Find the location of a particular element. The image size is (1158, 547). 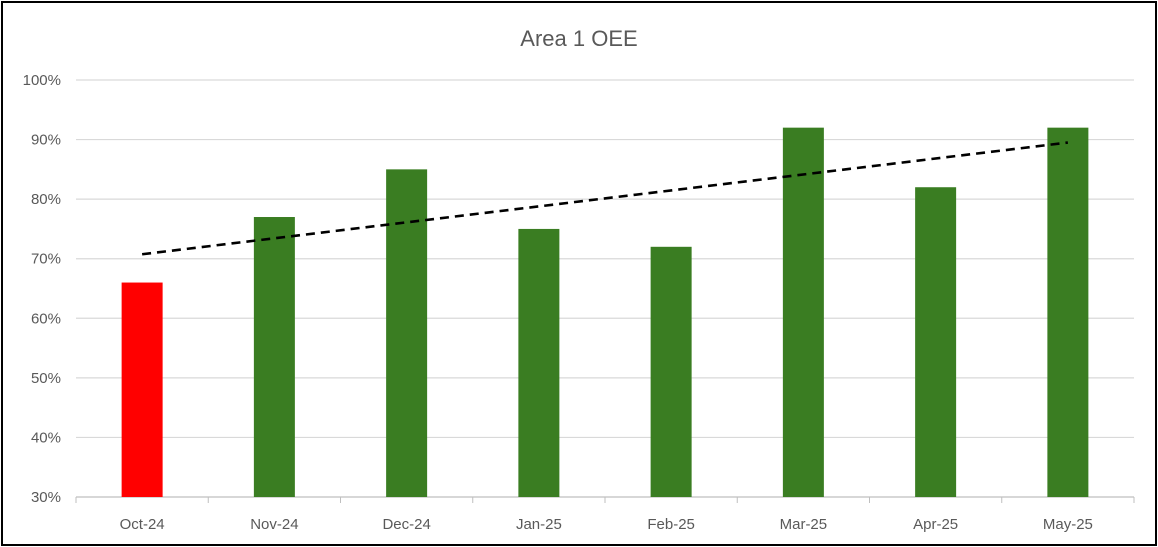

x-tick-label: May-25 is located at coordinates (1068, 524).